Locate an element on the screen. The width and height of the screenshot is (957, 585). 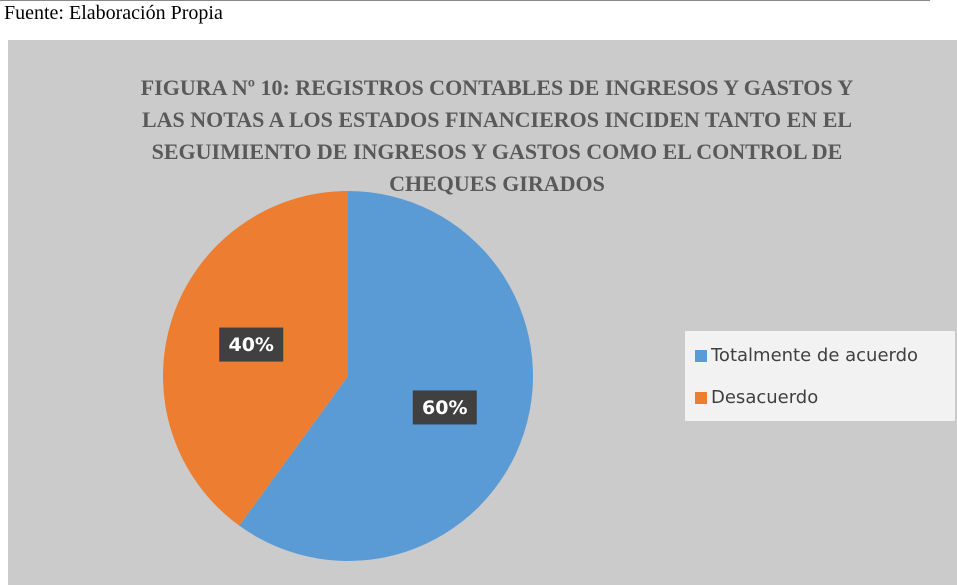
legend-box is located at coordinates (820, 376).